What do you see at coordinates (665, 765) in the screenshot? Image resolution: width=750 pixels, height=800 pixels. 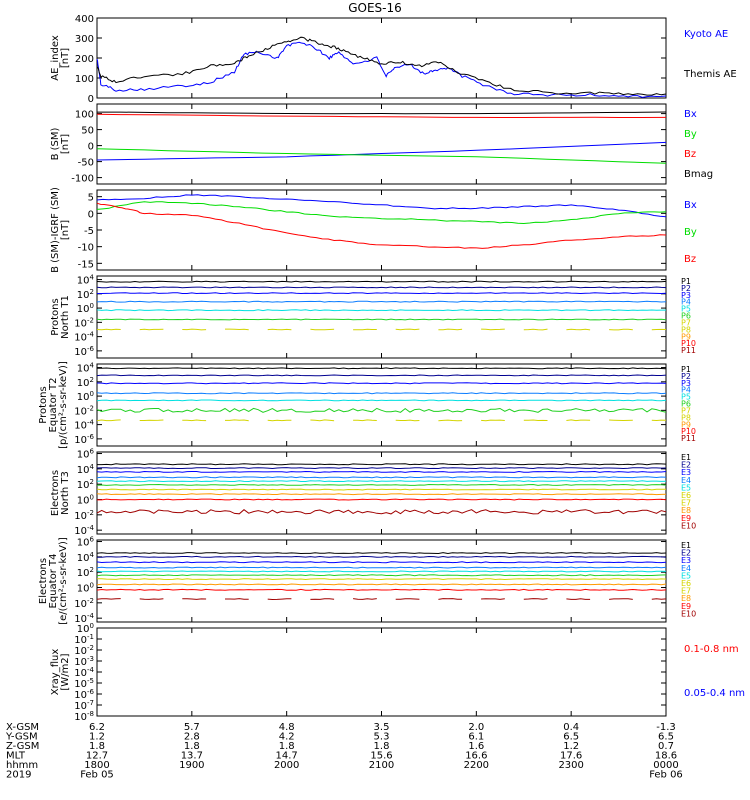 I see `ephemeris-value: 0000` at bounding box center [665, 765].